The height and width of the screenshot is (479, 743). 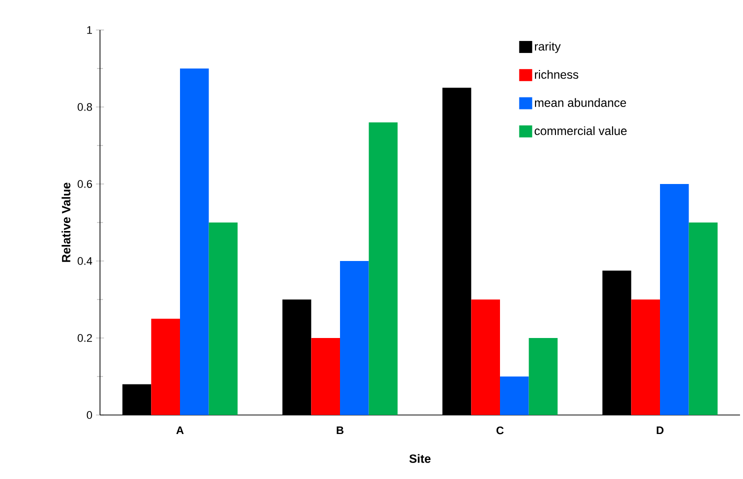 What do you see at coordinates (340, 430) in the screenshot?
I see `x-tick-label: B` at bounding box center [340, 430].